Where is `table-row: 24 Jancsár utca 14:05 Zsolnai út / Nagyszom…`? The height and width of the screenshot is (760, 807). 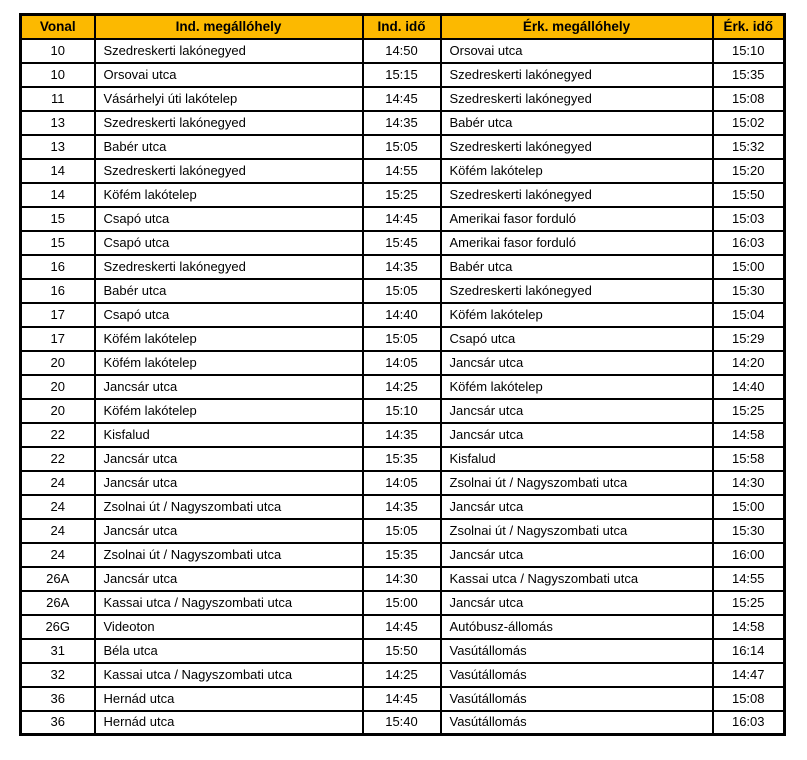
table-row: 24 Jancsár utca 14:05 Zsolnai út / Nagyszom… is located at coordinates (402, 482).